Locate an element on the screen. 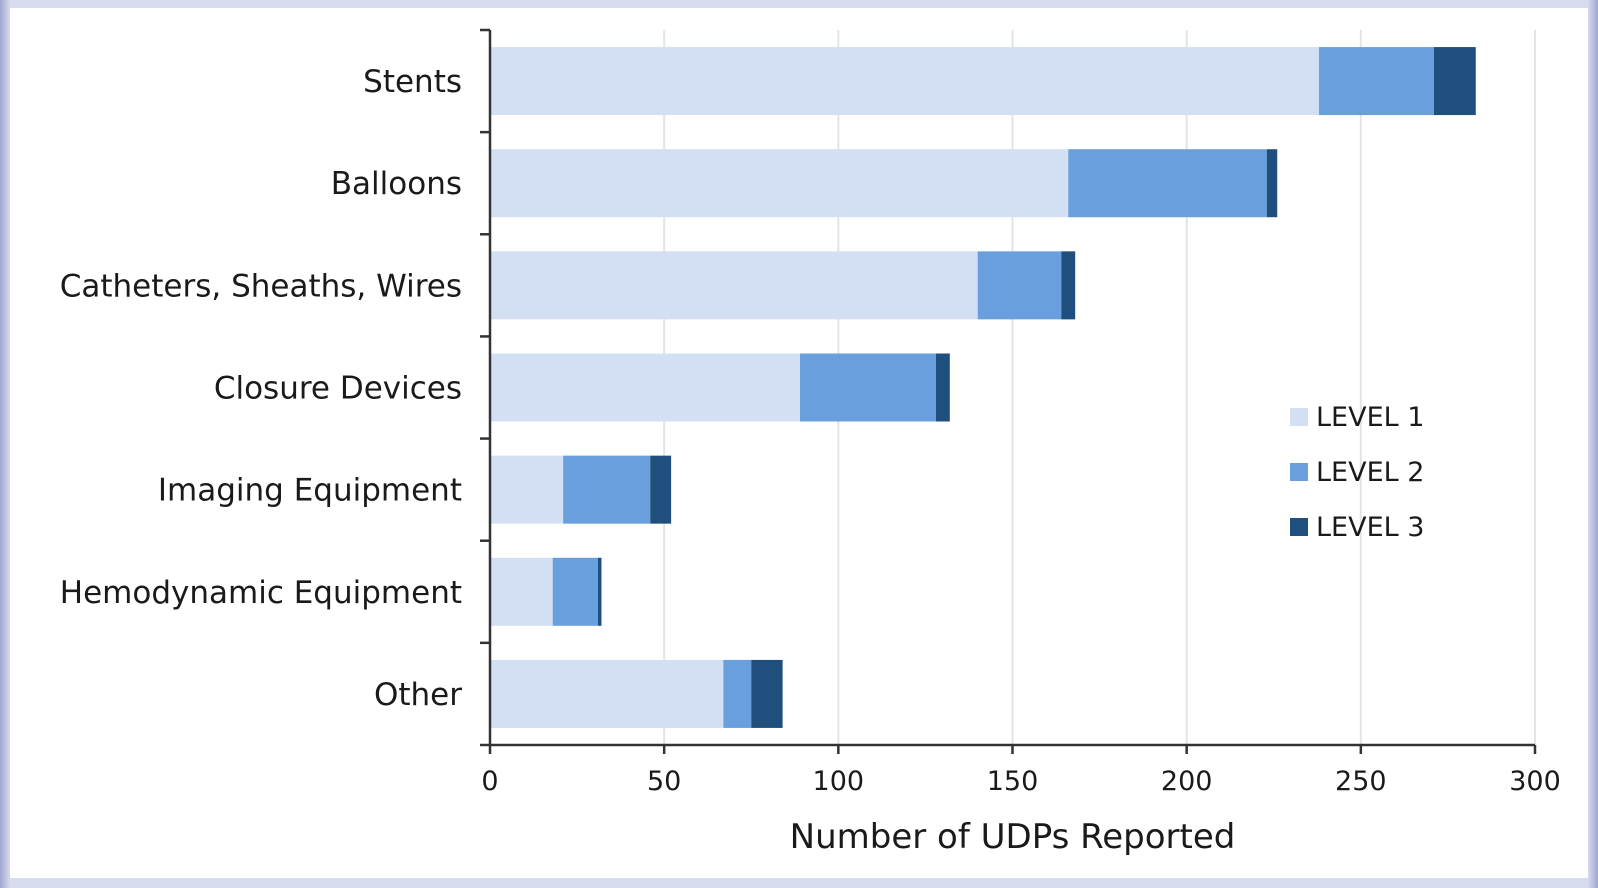 The image size is (1598, 888). x-tick-label: 0 is located at coordinates (489, 781).